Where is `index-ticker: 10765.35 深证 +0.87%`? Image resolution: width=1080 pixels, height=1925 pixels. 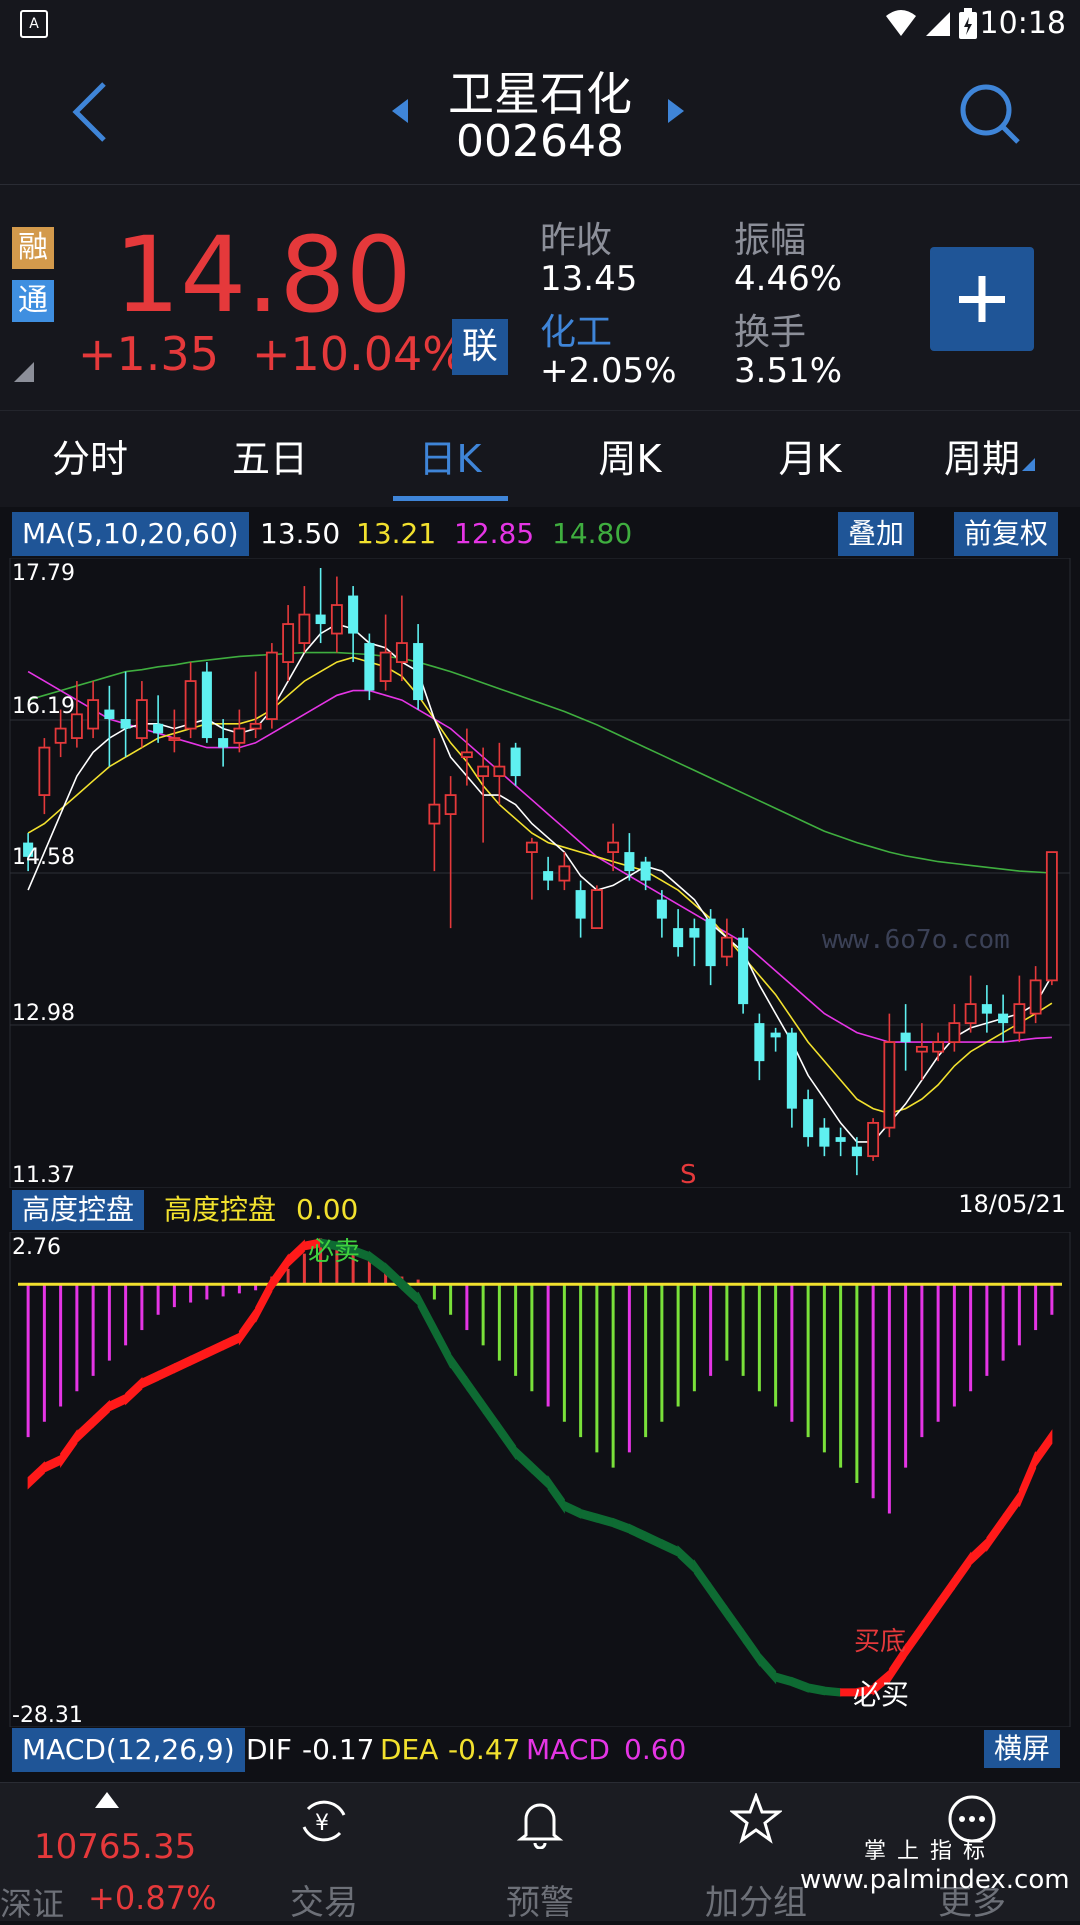 index-ticker: 10765.35 深证 +0.87% is located at coordinates (108, 1853).